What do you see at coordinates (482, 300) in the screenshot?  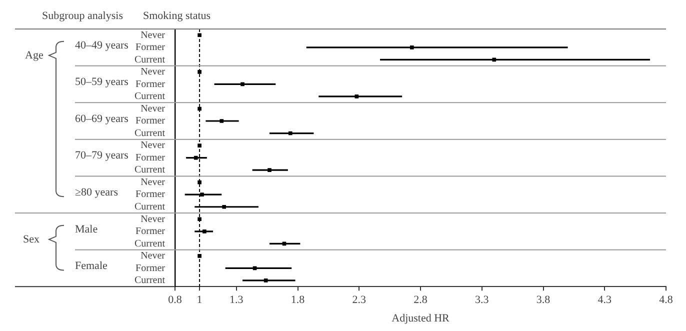 I see `x-tick-label: 3.3` at bounding box center [482, 300].